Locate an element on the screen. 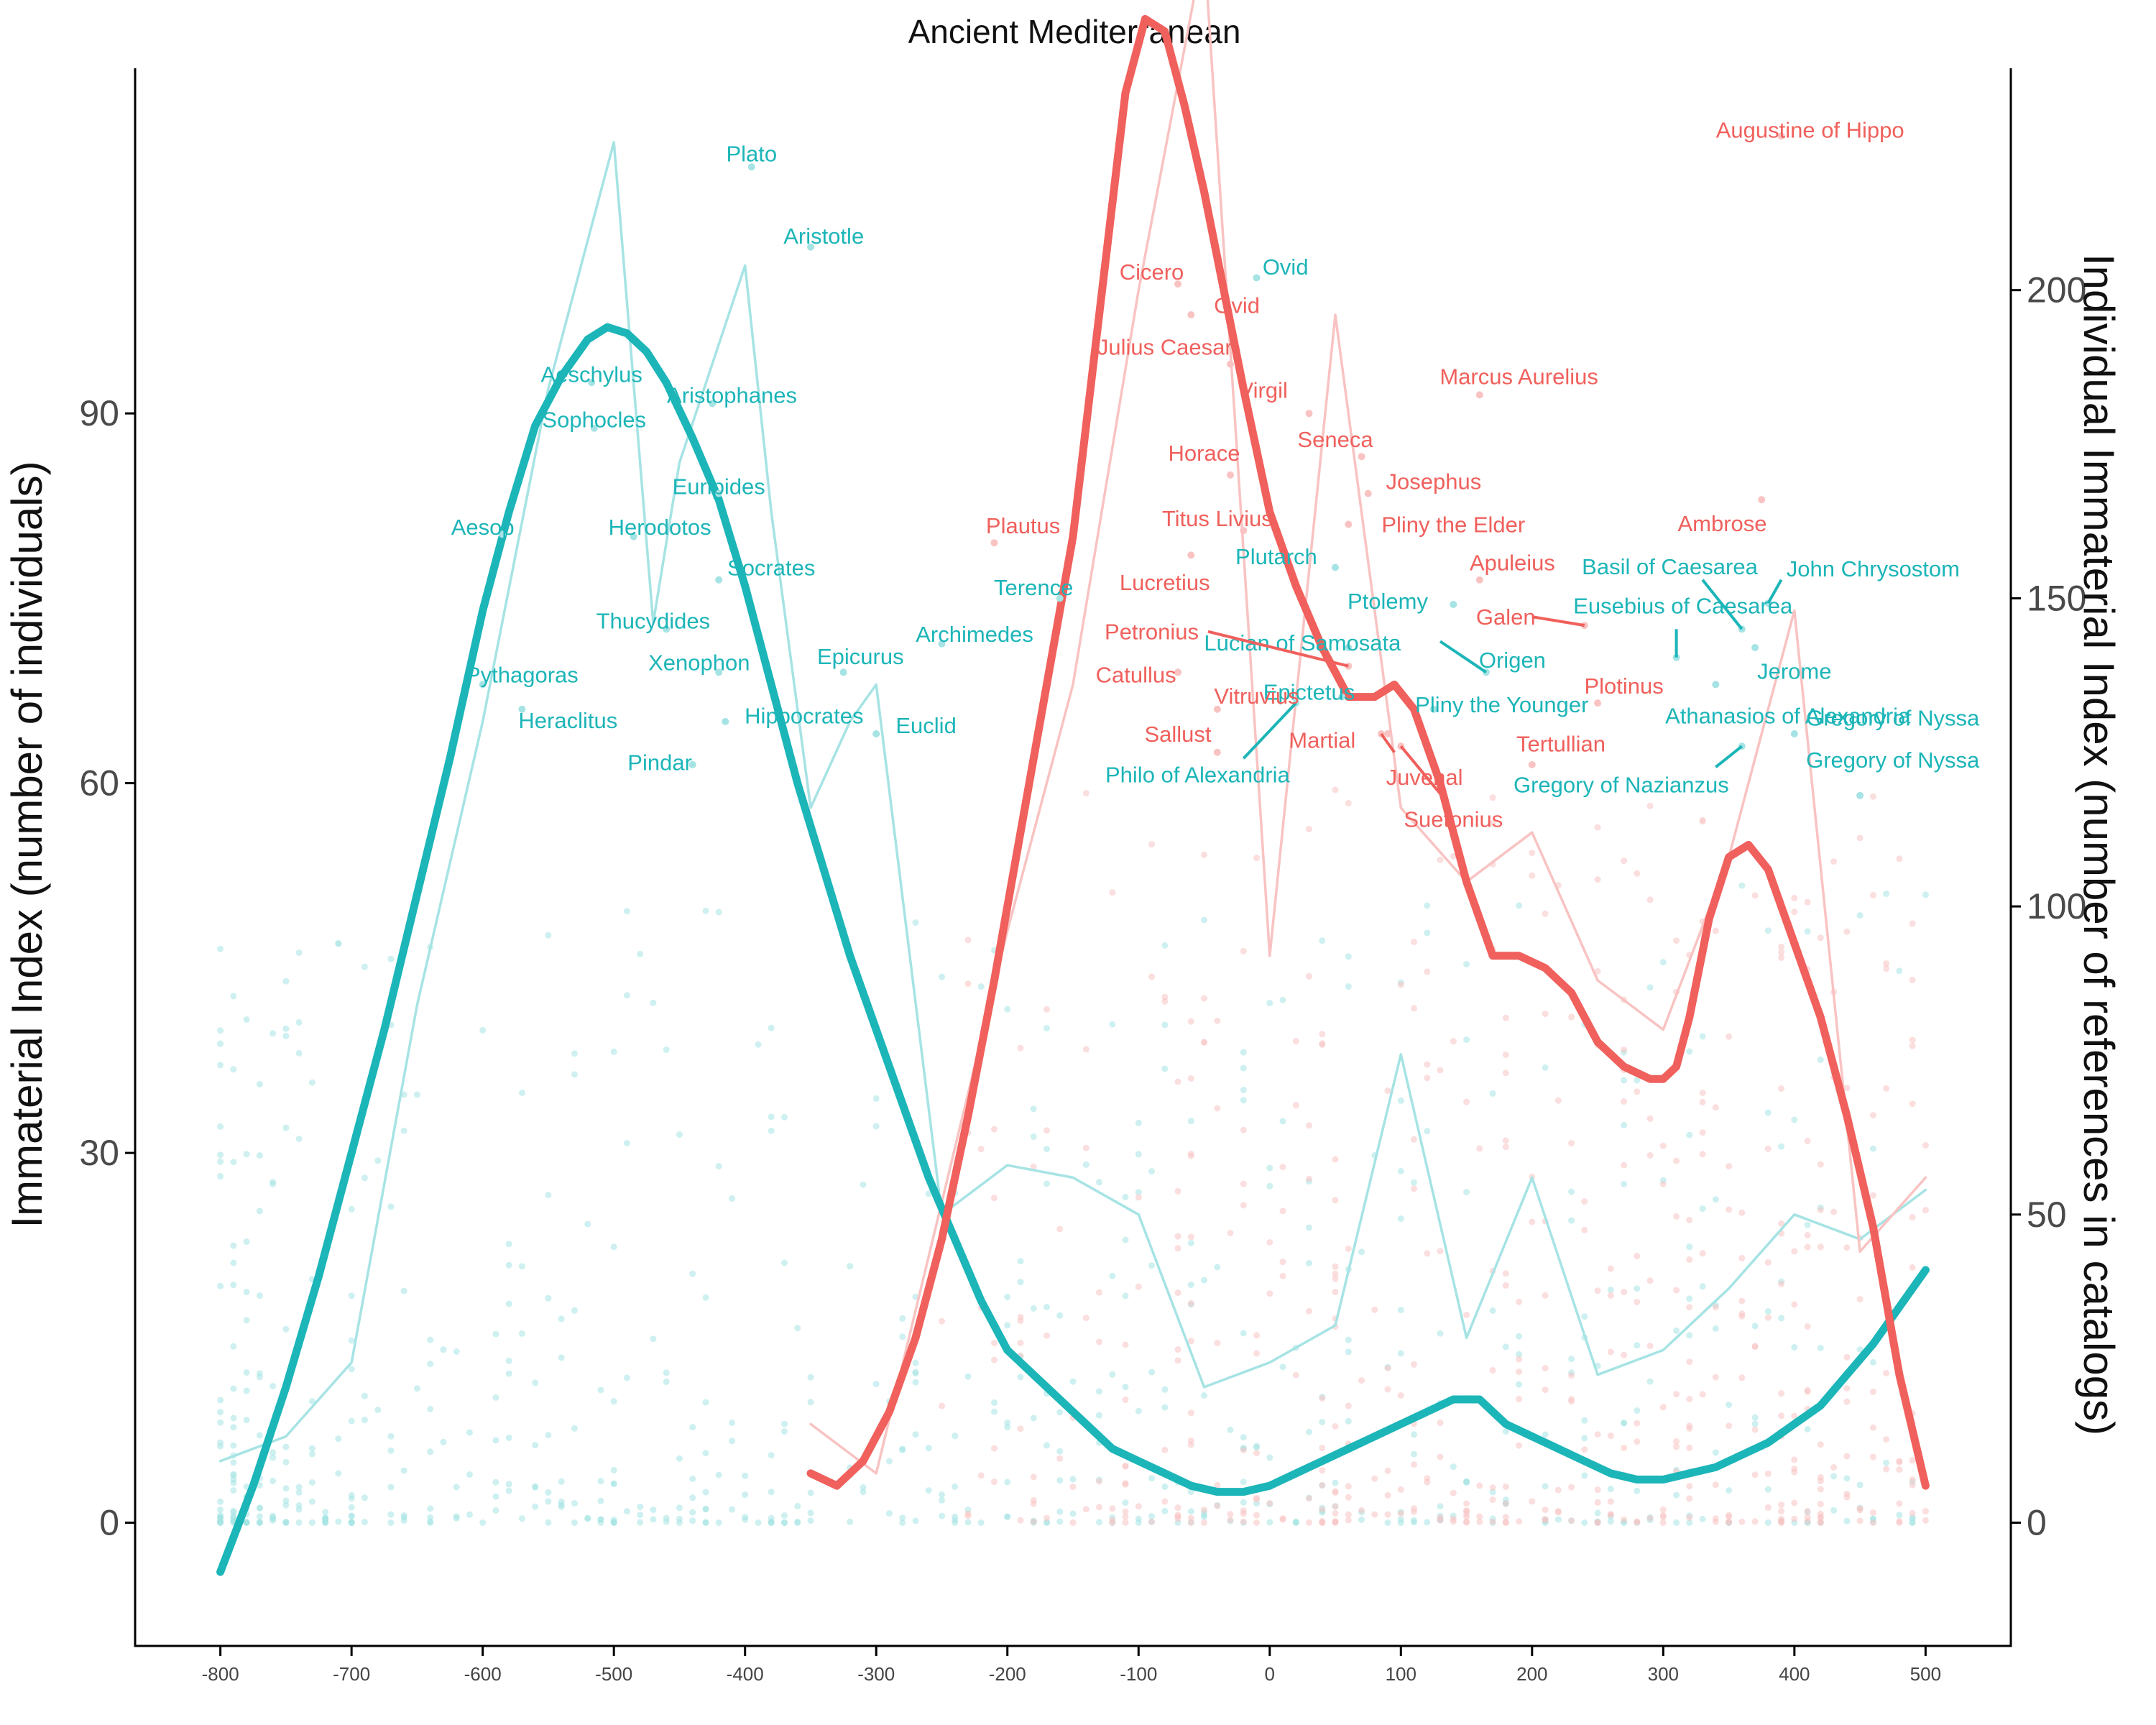  annotated-point is located at coordinates (1336, 567).